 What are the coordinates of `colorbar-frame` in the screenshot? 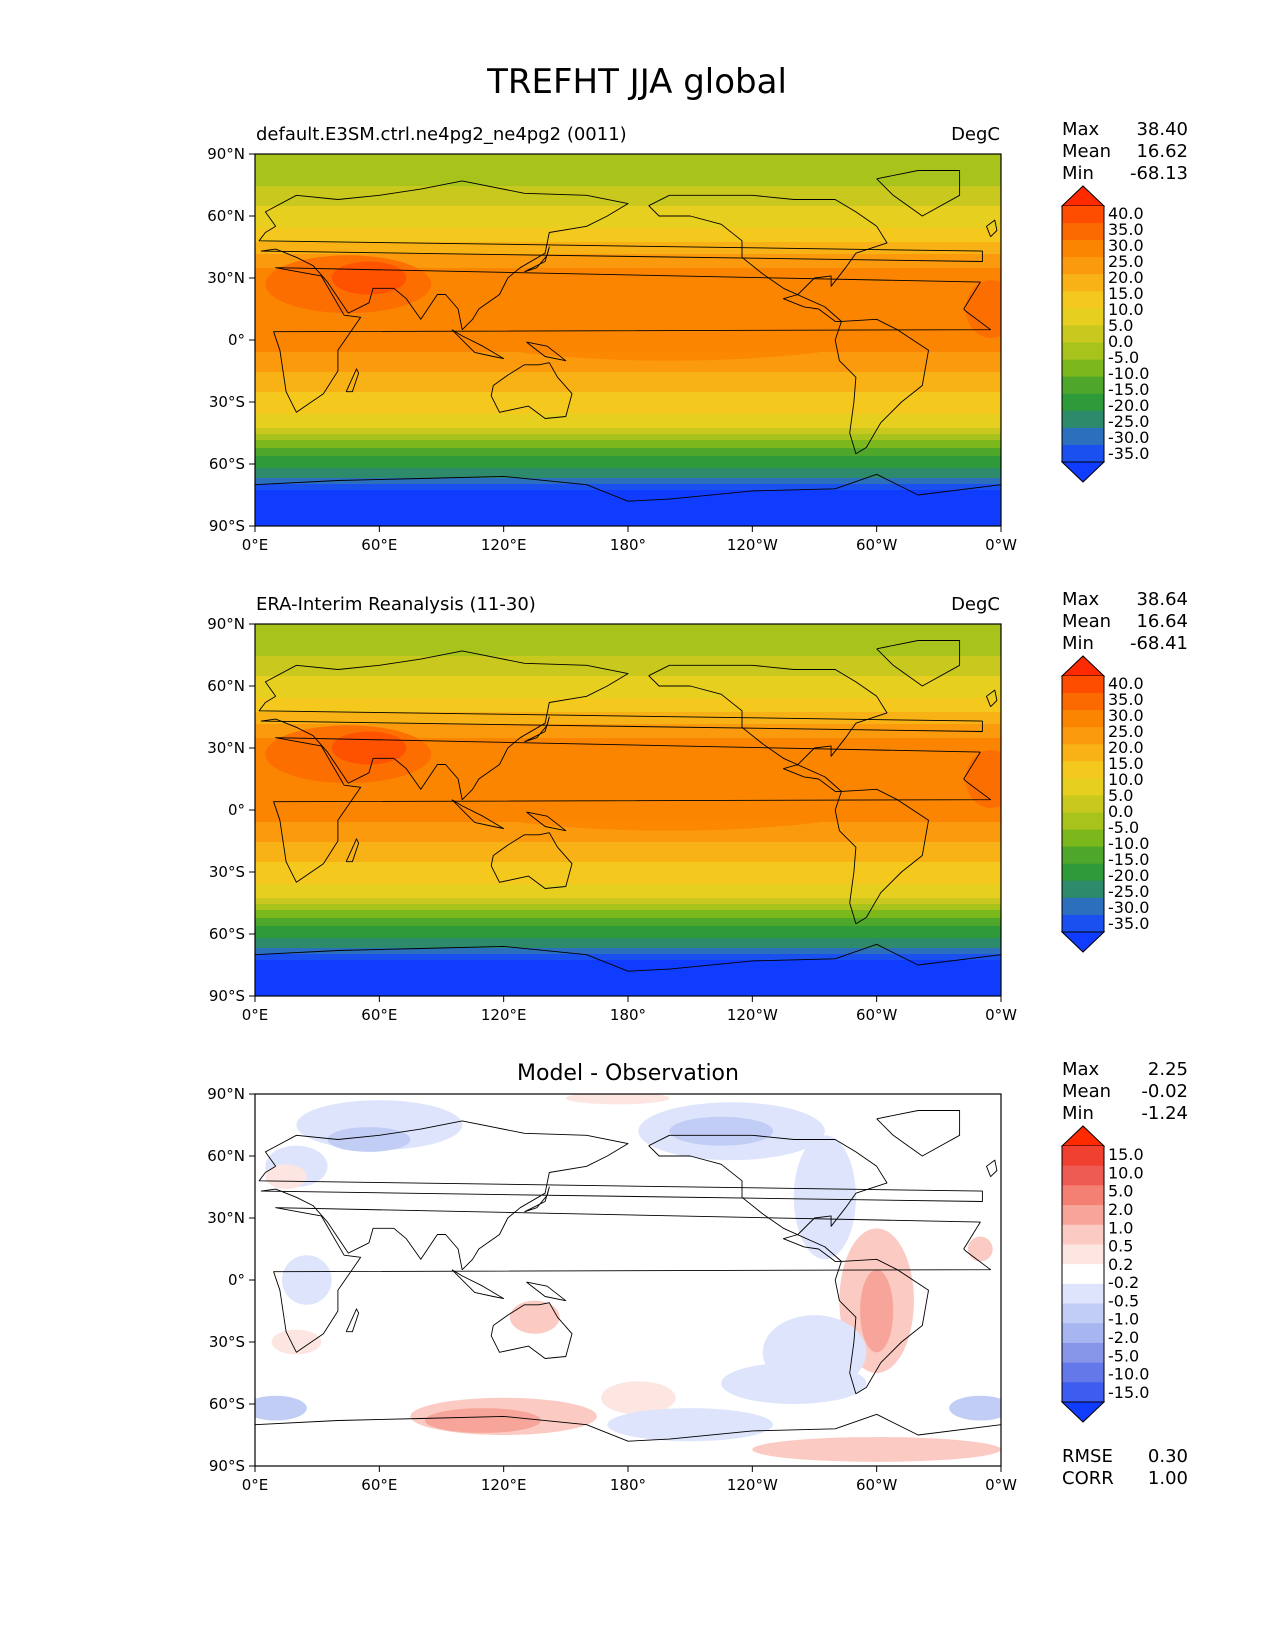 It's located at (1083, 334).